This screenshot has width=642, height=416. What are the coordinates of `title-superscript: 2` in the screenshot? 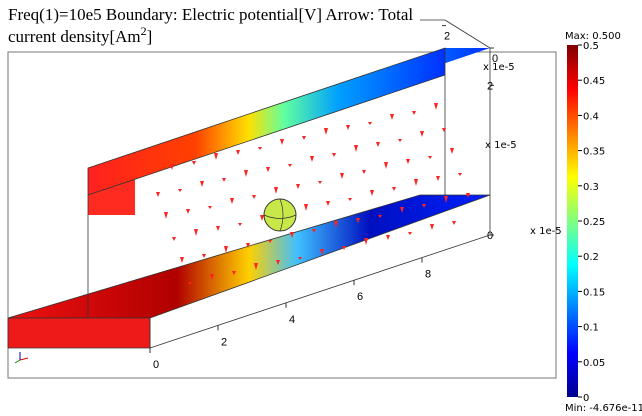 It's located at (144, 31).